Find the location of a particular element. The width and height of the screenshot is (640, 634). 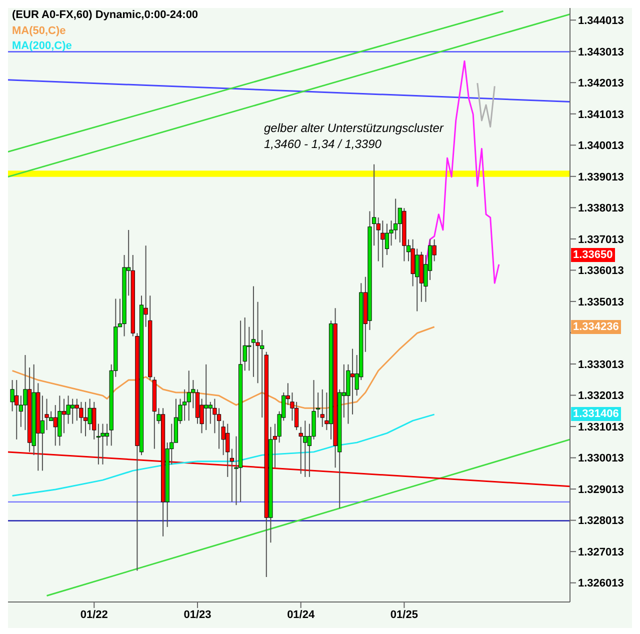

y-tick-label: 1.335013 is located at coordinates (601, 302).